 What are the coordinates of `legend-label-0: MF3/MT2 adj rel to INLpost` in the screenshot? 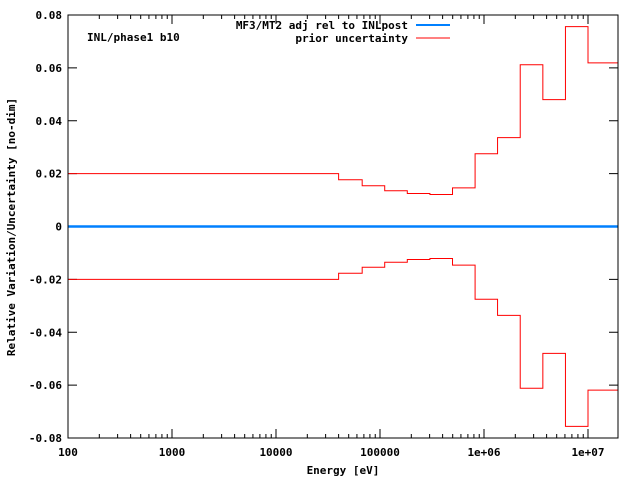 It's located at (322, 25).